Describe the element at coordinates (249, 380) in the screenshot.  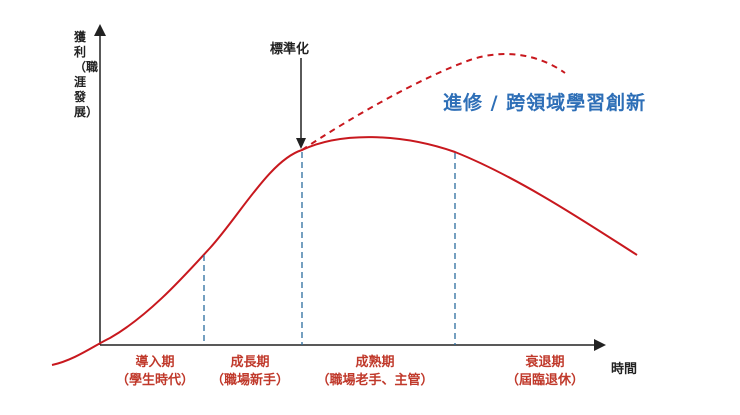
I see `stage-desc: （職場新手）` at that location.